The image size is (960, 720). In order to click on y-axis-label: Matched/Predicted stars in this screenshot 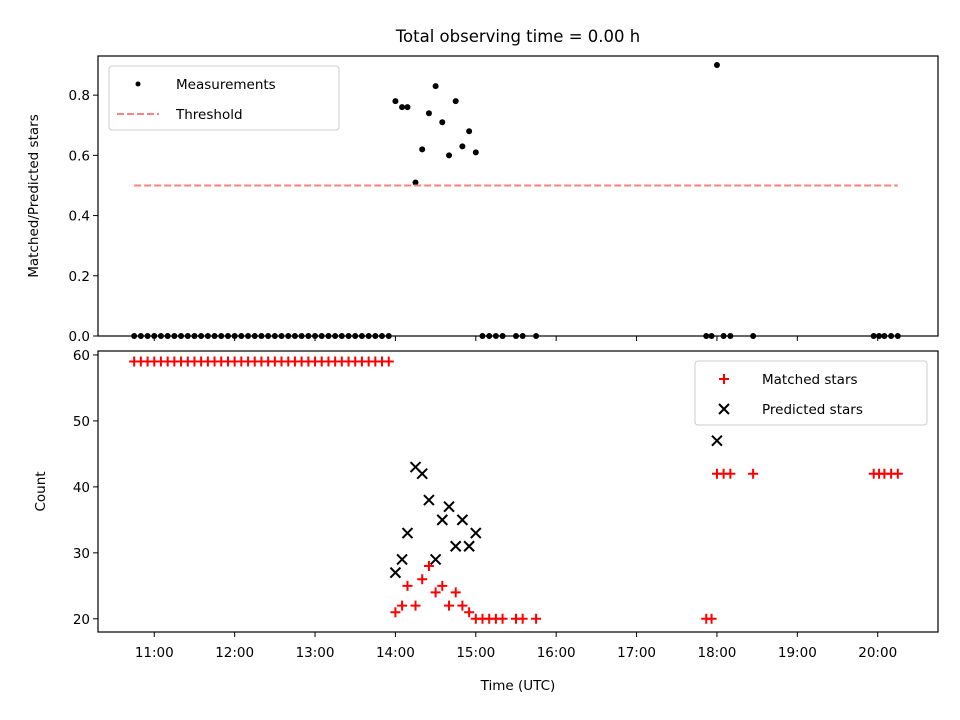, I will do `click(34, 195)`.